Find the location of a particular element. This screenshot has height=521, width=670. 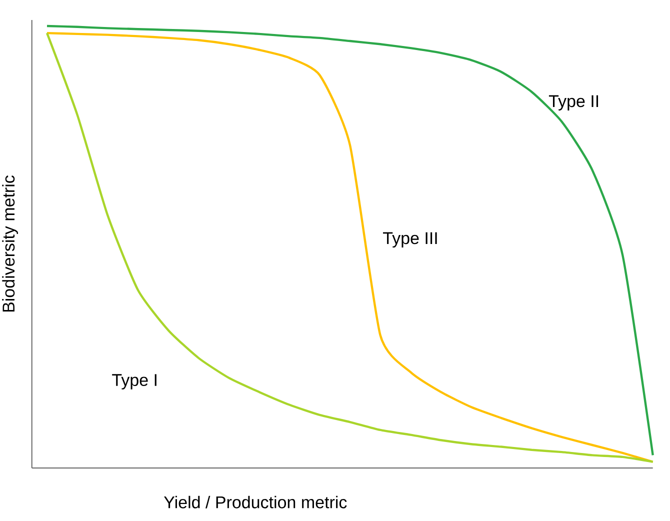

y-axis-title: Biodiversity metric is located at coordinates (10, 244).